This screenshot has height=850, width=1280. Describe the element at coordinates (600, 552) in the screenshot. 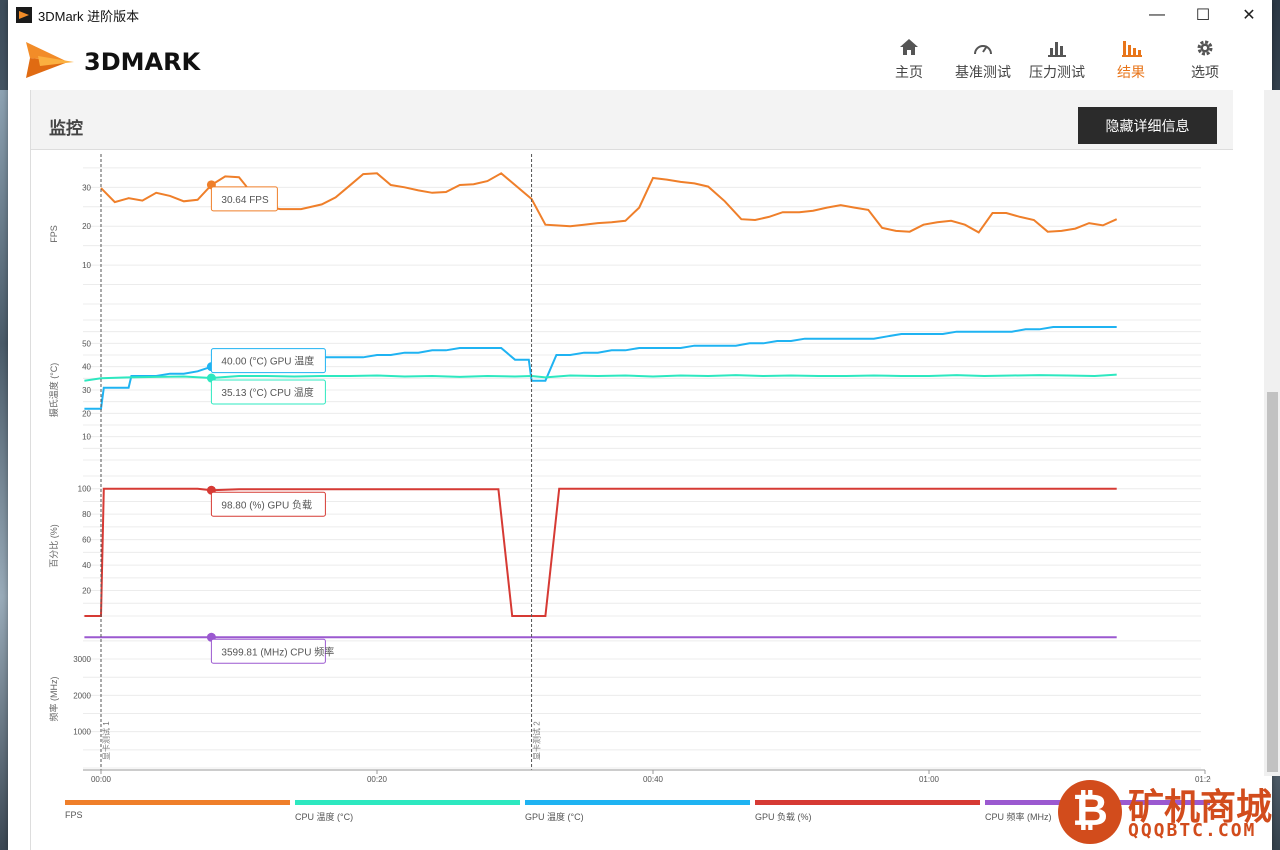

I see `series-line-gpu_load` at that location.